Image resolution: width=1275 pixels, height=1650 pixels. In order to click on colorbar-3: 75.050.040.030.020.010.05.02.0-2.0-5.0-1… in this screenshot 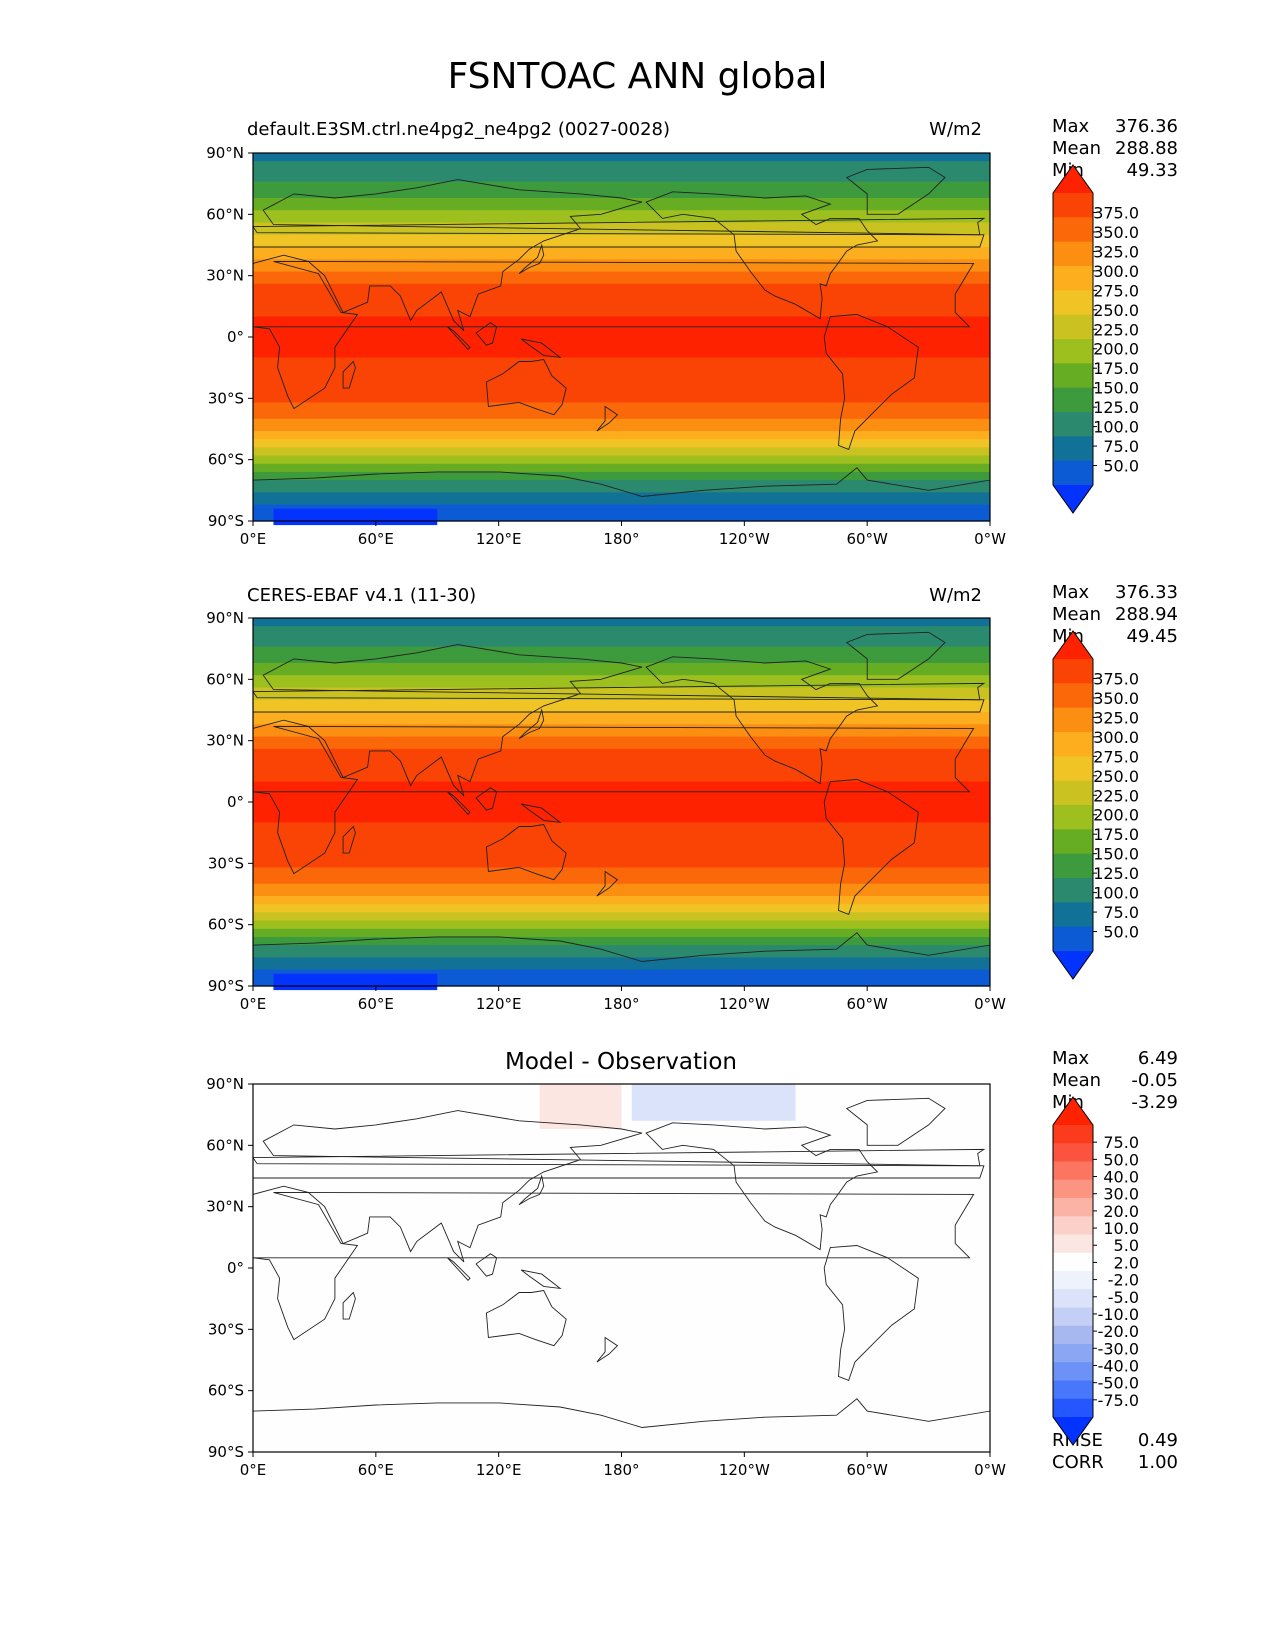, I will do `click(1095, 1271)`.